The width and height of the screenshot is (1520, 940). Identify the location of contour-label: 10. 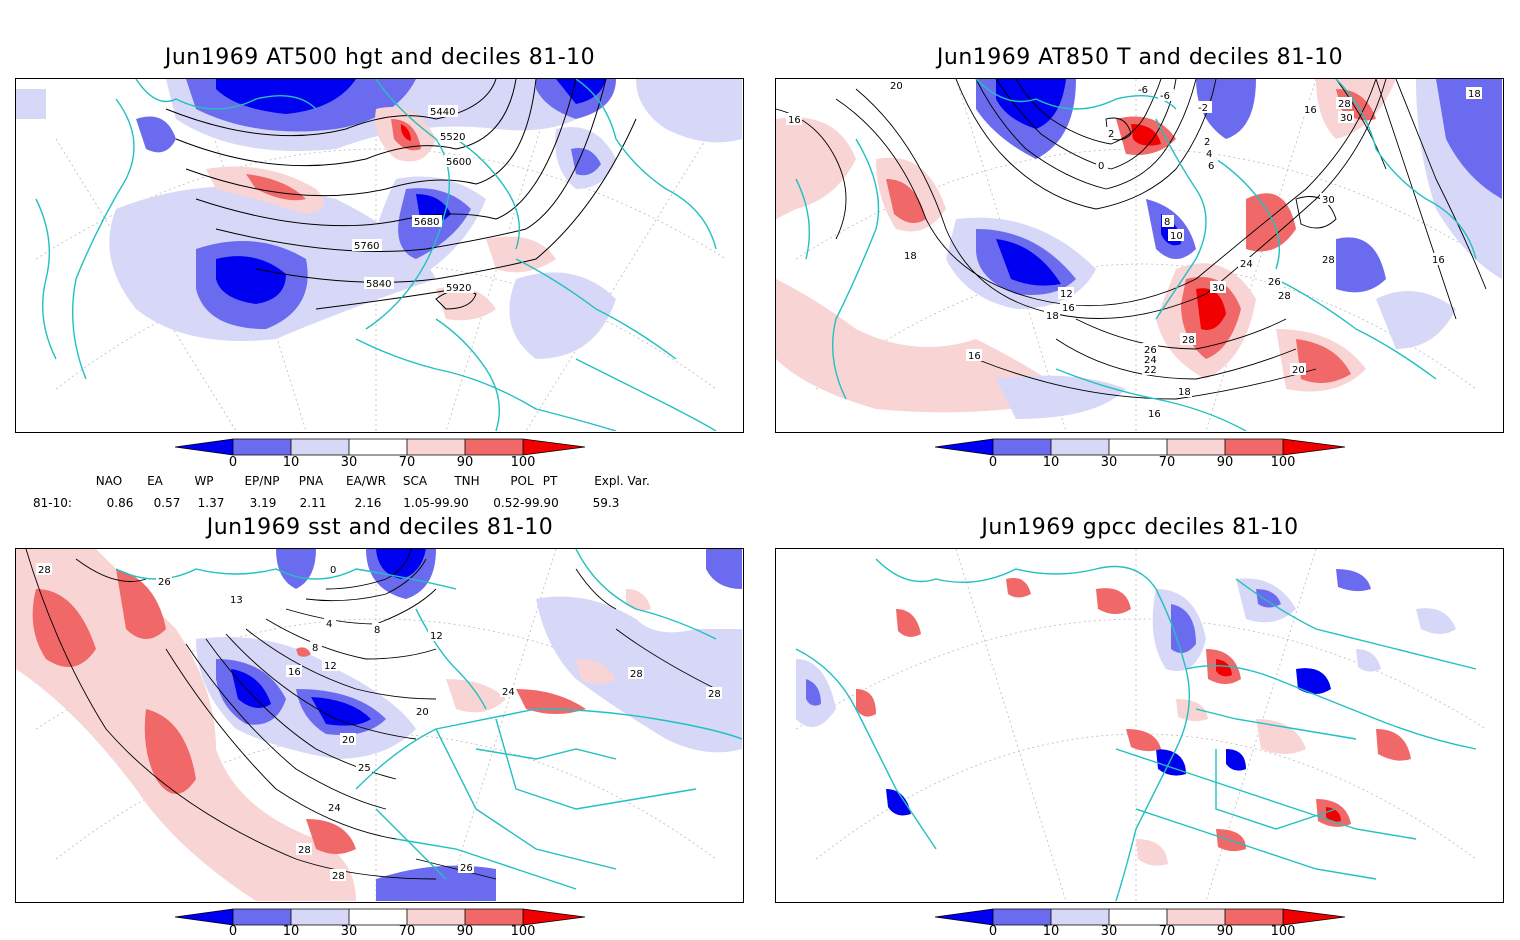
(1176, 236).